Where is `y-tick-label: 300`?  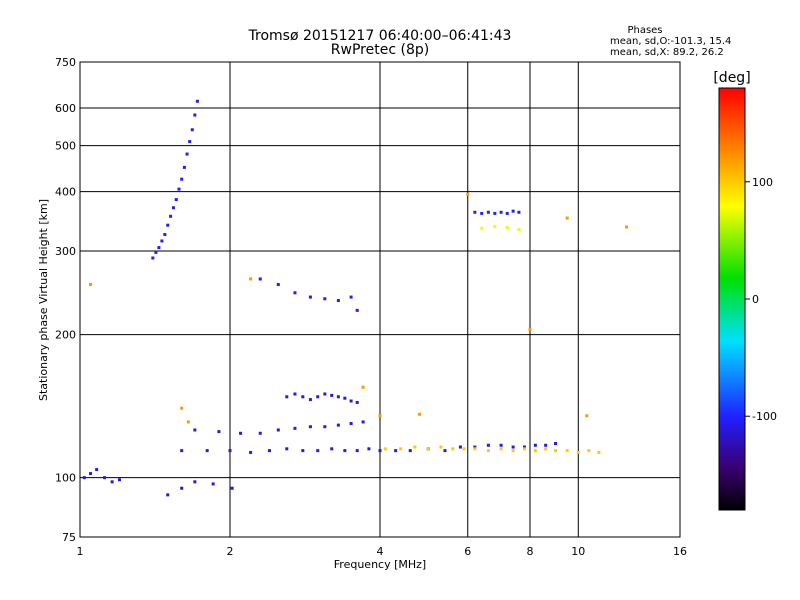 y-tick-label: 300 is located at coordinates (65, 251).